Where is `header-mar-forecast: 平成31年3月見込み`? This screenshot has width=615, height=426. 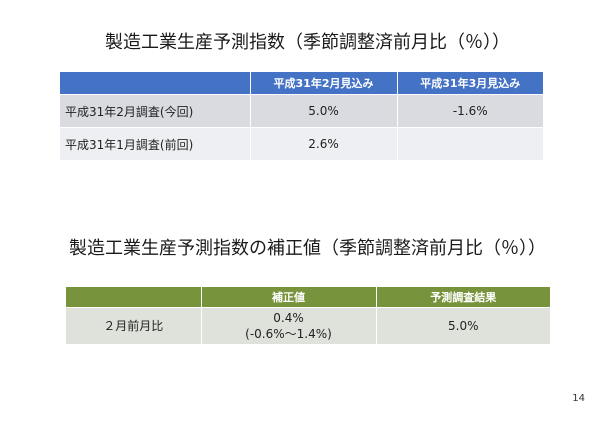 header-mar-forecast: 平成31年3月見込み is located at coordinates (469, 83).